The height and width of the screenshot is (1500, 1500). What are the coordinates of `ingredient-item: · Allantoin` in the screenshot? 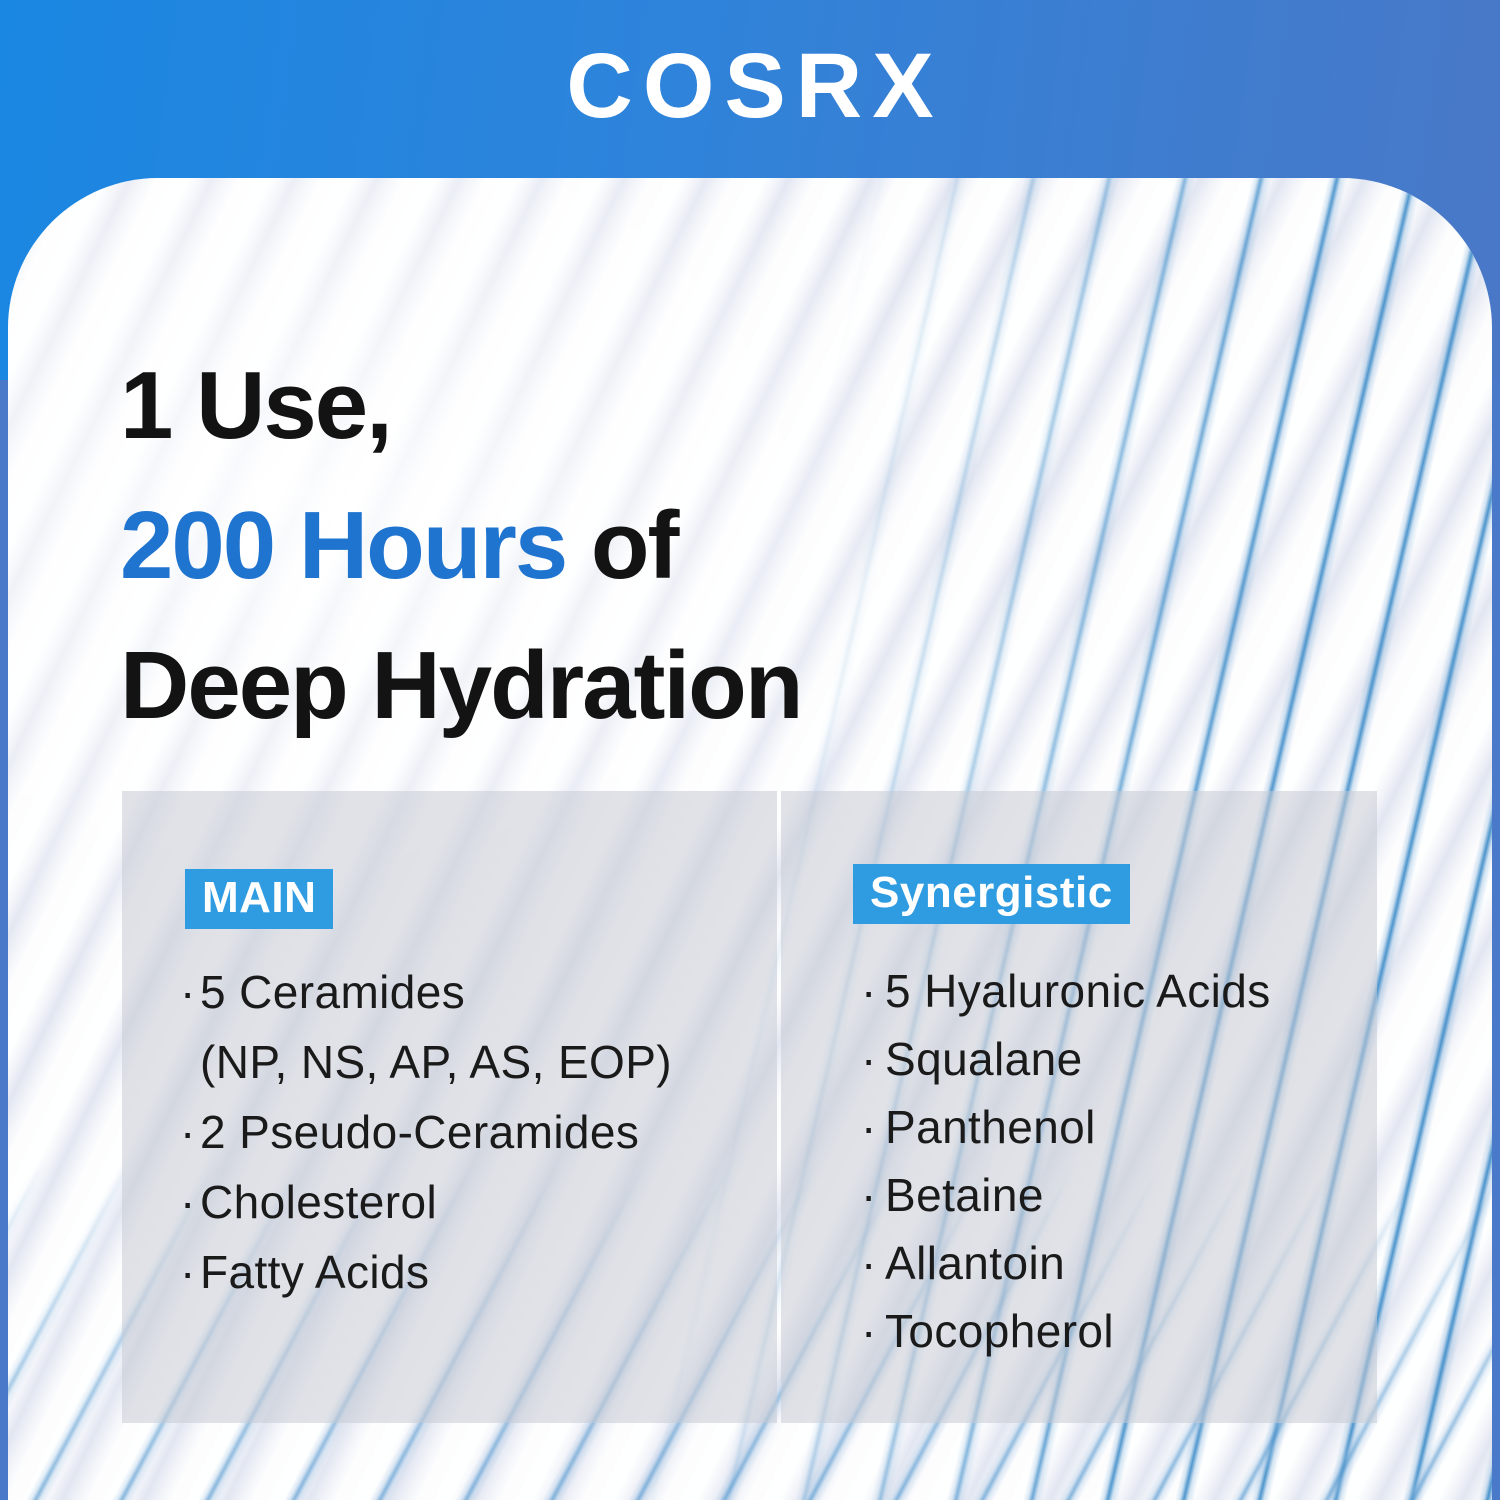 It's located at (1079, 1263).